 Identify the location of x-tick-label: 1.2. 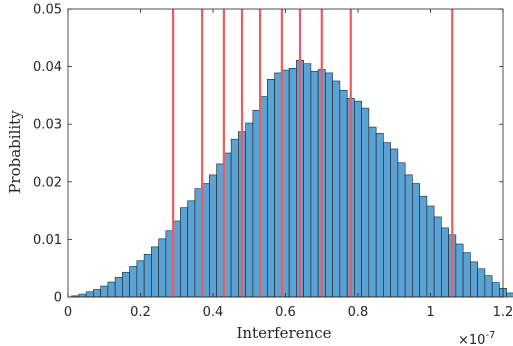
(503, 312).